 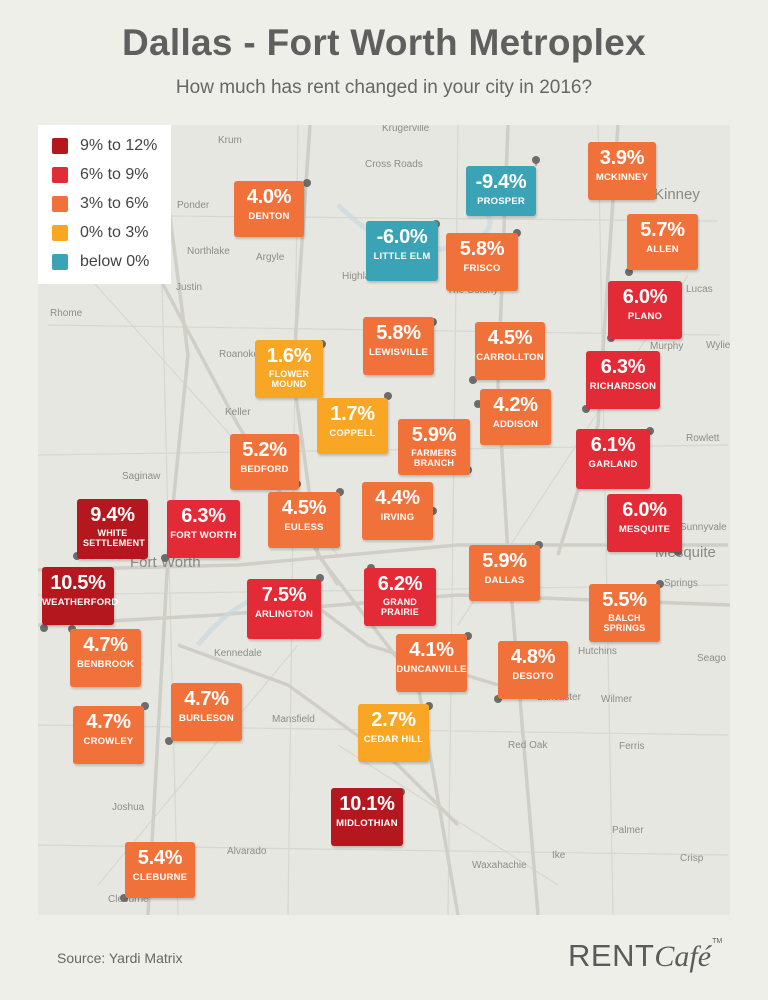 What do you see at coordinates (104, 146) in the screenshot?
I see `legend-item-9-12: 9% to 12%` at bounding box center [104, 146].